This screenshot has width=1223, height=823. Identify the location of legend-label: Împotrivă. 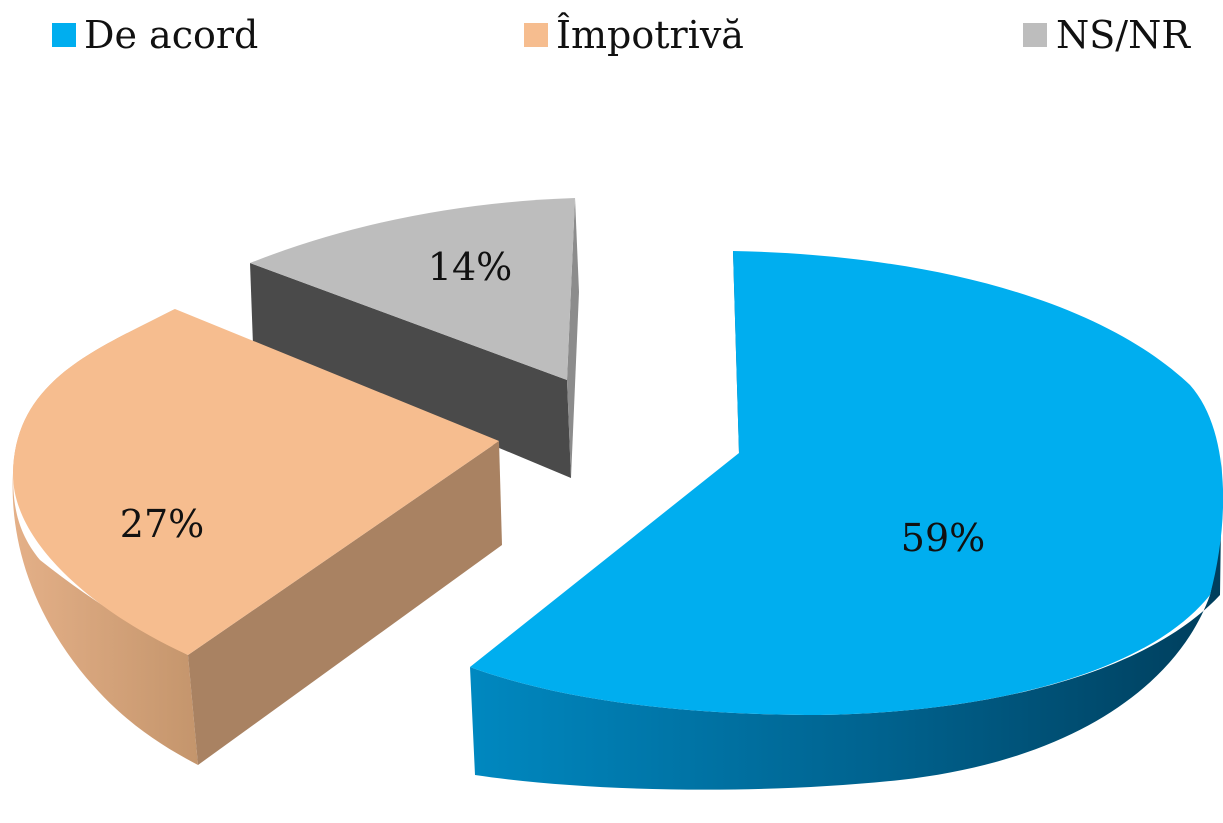
(650, 35).